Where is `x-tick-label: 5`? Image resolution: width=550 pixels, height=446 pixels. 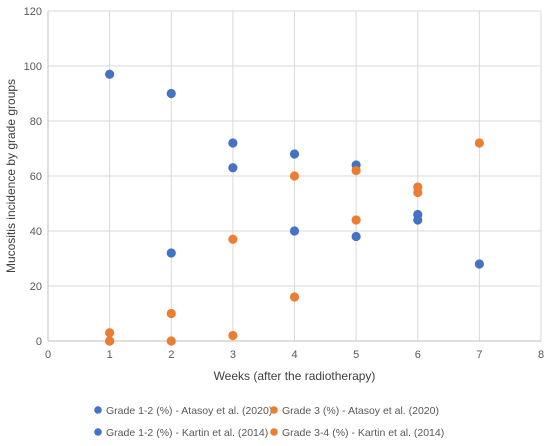
x-tick-label: 5 is located at coordinates (356, 355).